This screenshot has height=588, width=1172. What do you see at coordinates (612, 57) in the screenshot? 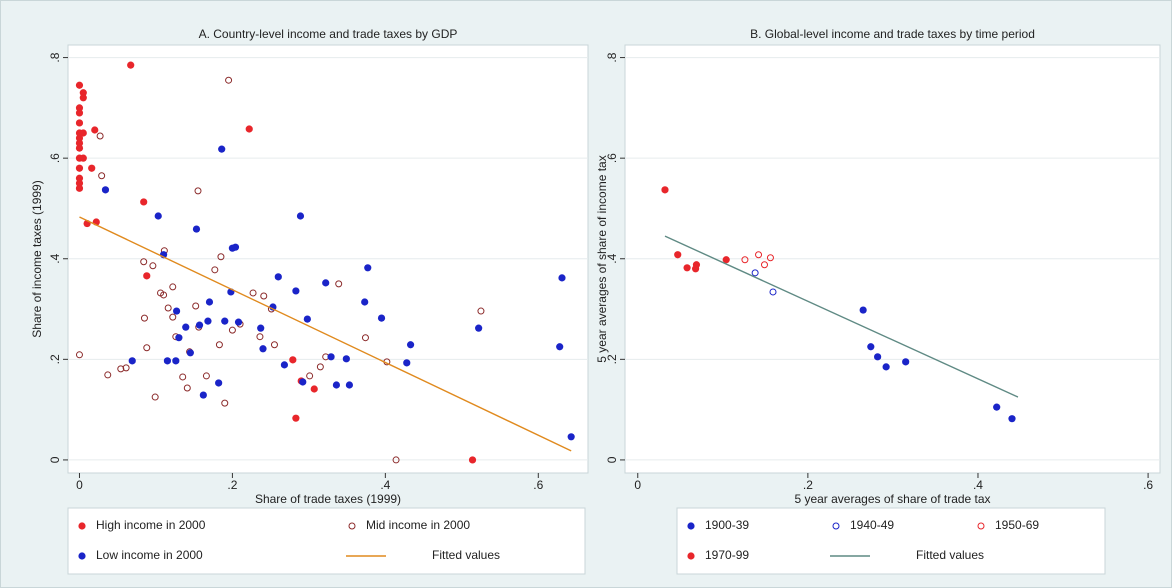
I see `y-tick-label: .8` at bounding box center [612, 57].